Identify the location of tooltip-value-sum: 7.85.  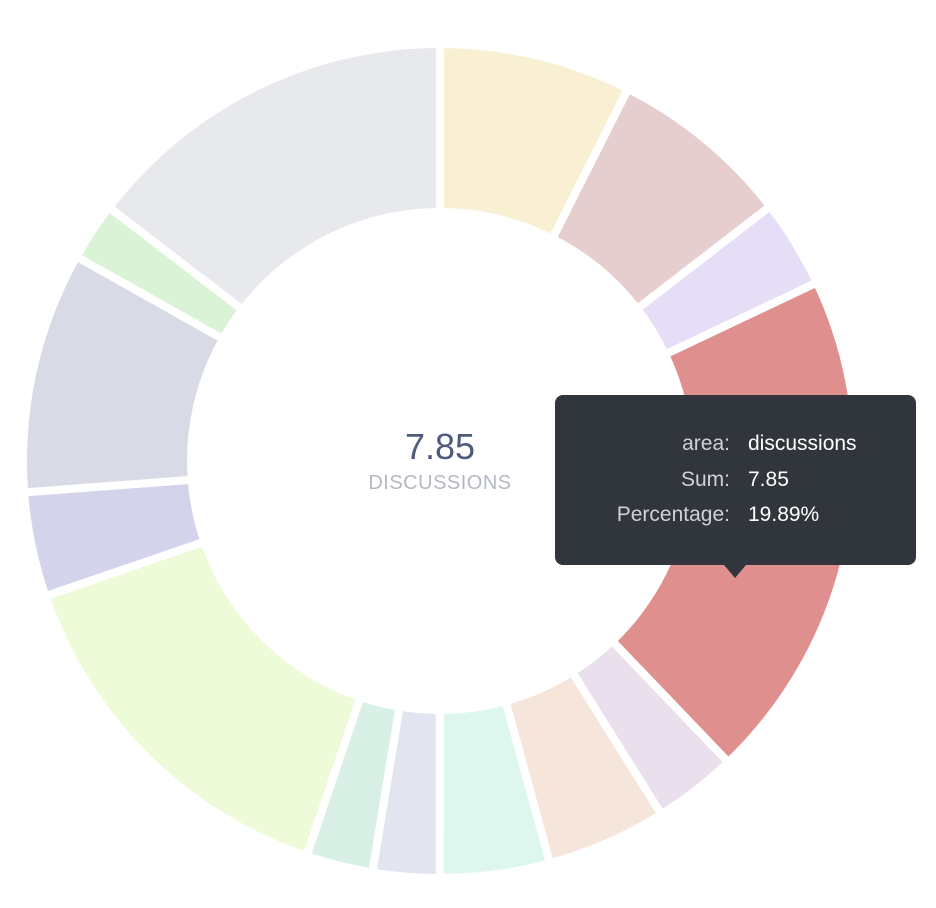
(768, 479).